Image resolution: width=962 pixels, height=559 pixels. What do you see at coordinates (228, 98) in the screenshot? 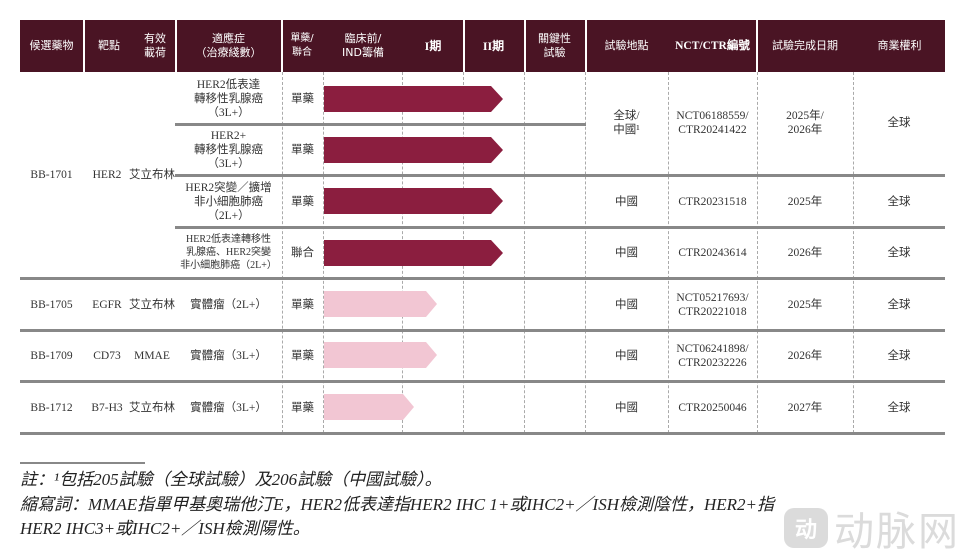
I see `indication: HER2低表達 轉移性乳腺癌 （3L+）` at bounding box center [228, 98].